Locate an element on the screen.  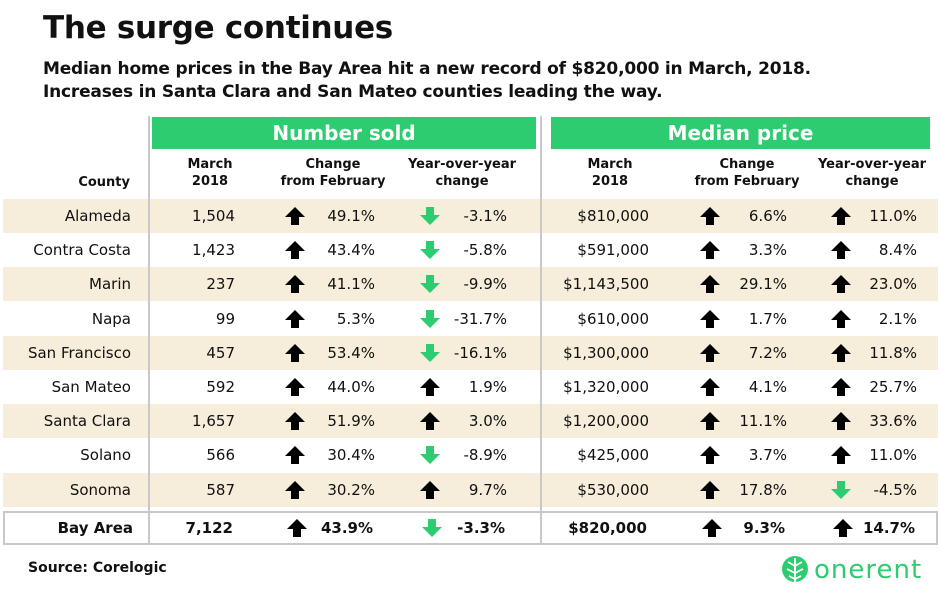
col-header-sold-change: Change from February is located at coordinates (333, 173).